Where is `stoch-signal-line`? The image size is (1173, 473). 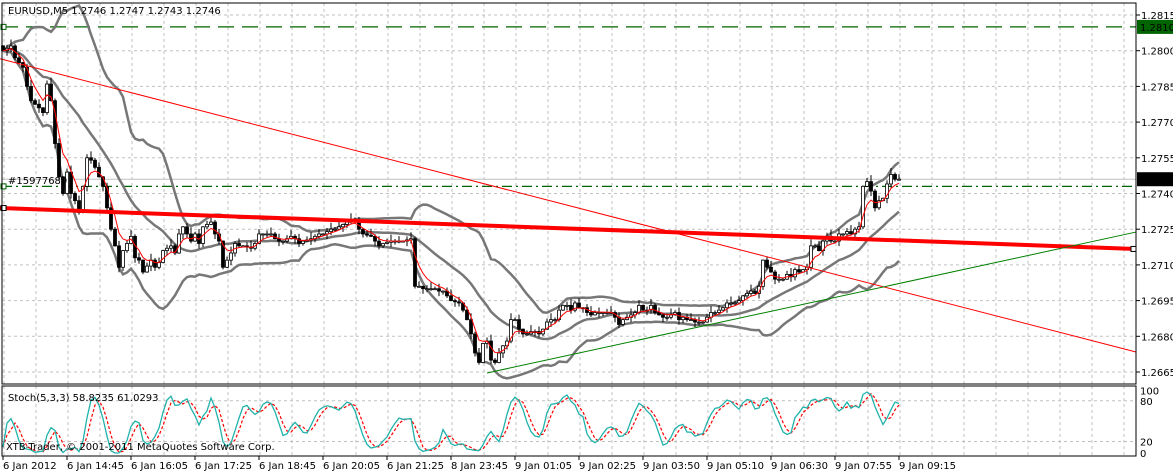
stoch-signal-line is located at coordinates (451, 422).